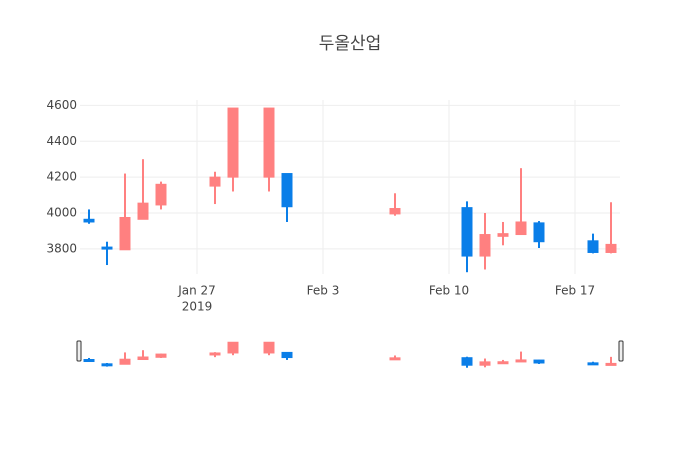 The height and width of the screenshot is (450, 700). I want to click on x-tick-label: Jan 27, so click(196, 291).